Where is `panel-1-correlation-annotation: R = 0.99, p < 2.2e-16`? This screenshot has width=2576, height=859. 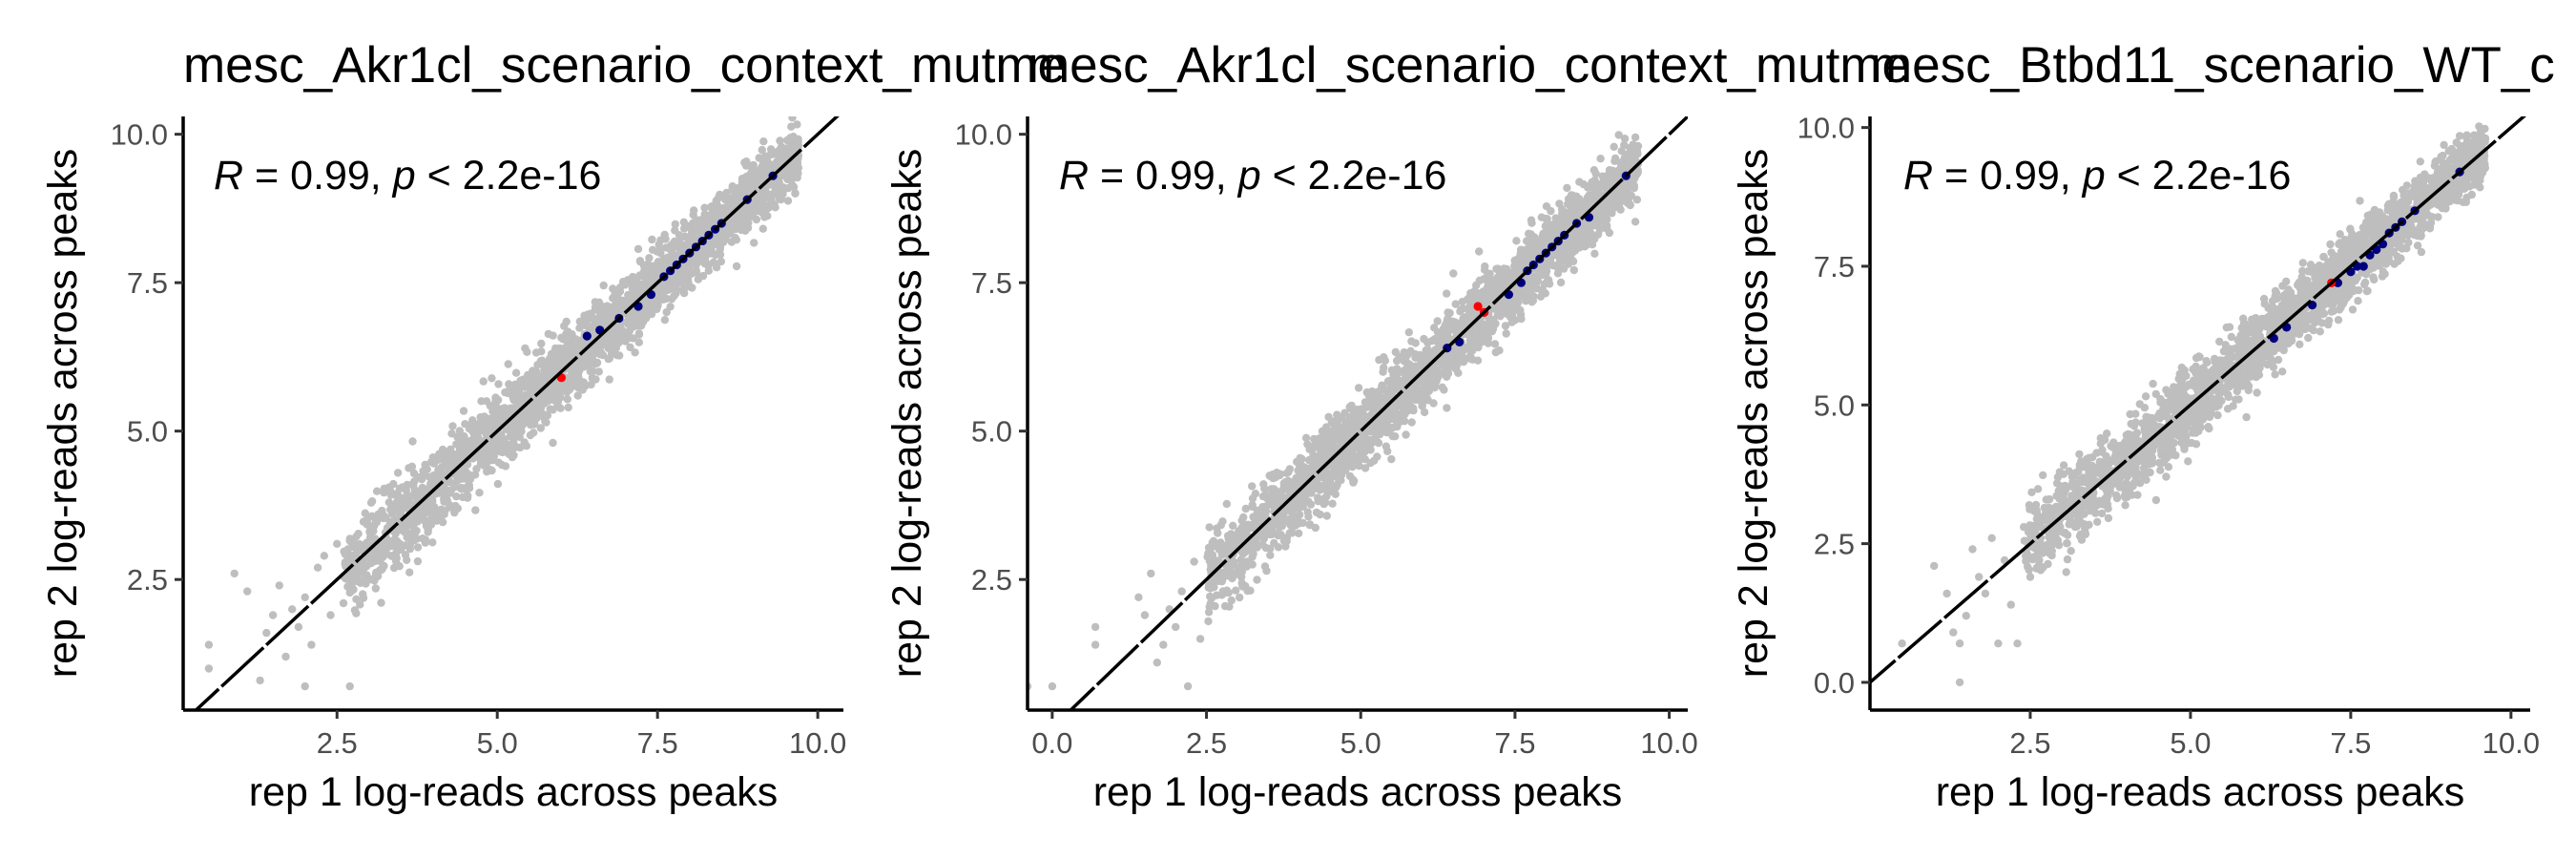
panel-1-correlation-annotation: R = 0.99, p < 2.2e-16 is located at coordinates (407, 176).